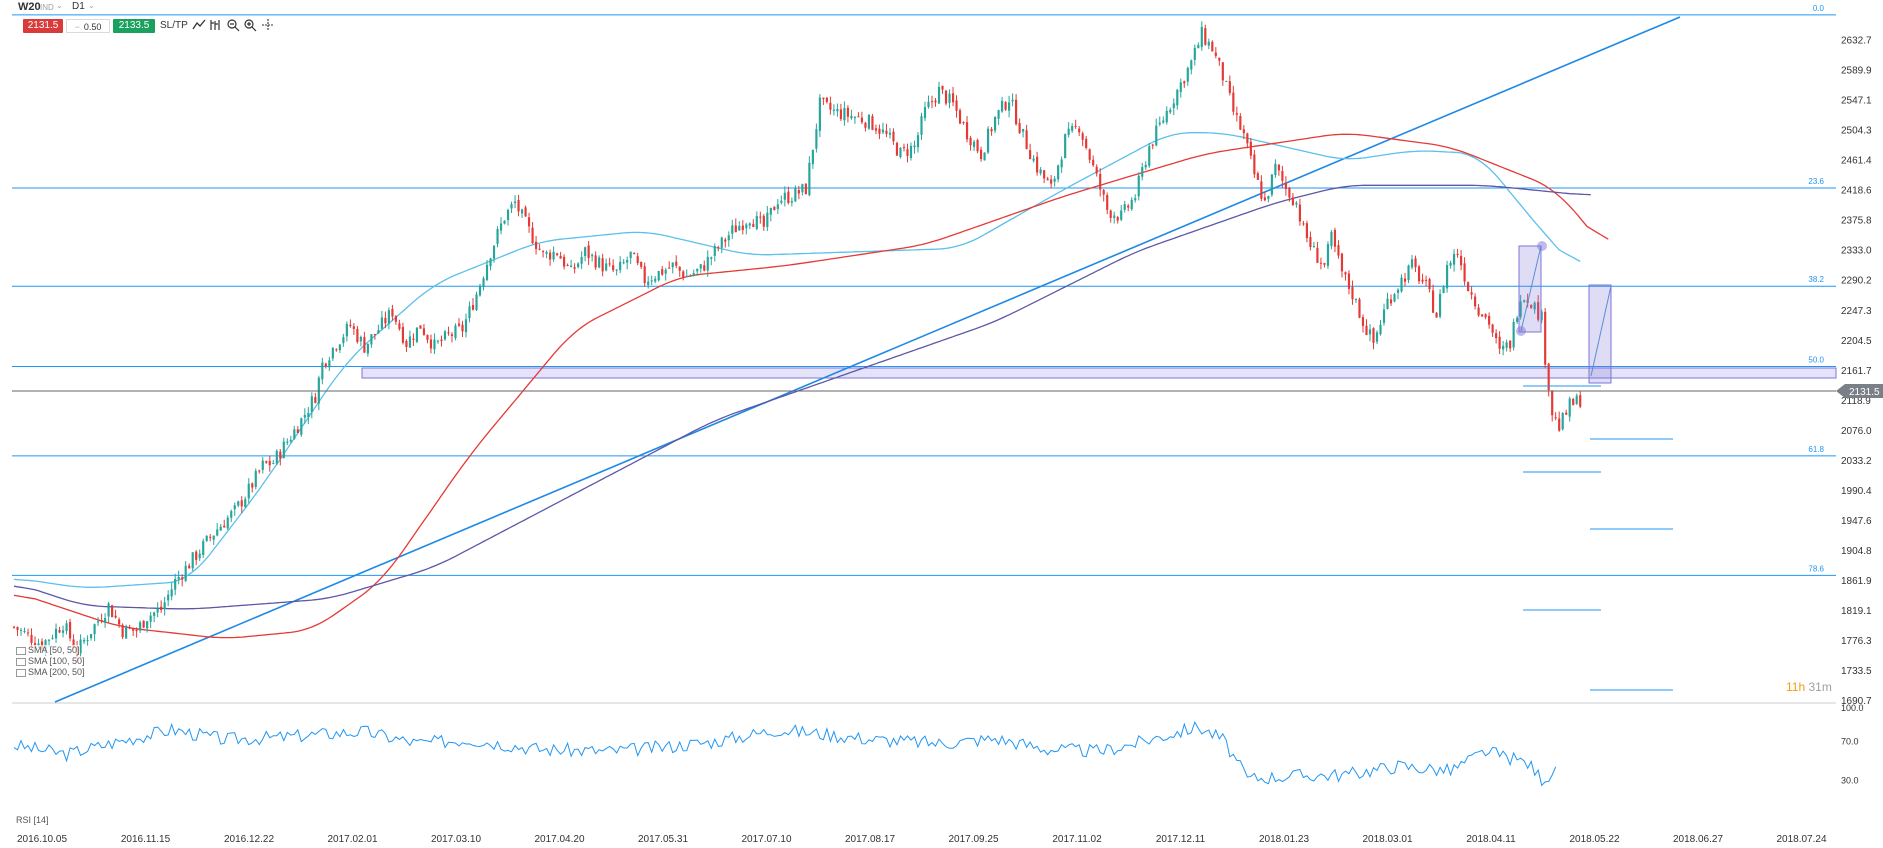 This screenshot has width=1883, height=848. Describe the element at coordinates (941, 17) in the screenshot. I see `chart-toolbar: W20 IND ⌄ D1 ⌄ 2131.5 −0.50 2133.5 SL/TP` at that location.